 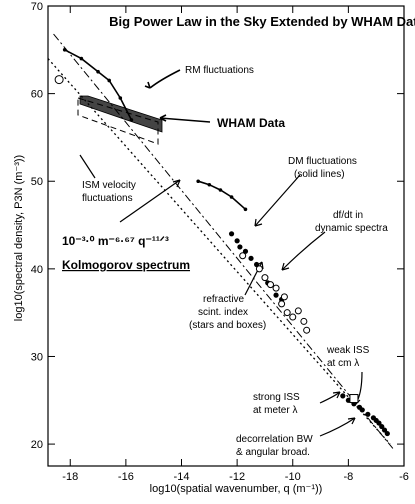 I want to click on annotation-strong-line1: strong ISS, so click(x=276, y=397).